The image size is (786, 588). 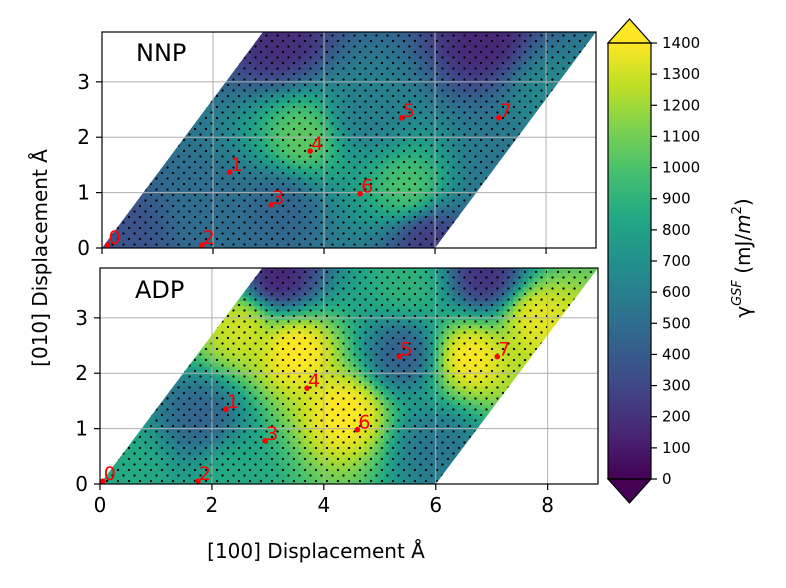 I want to click on nnp-panel-label: NNP, so click(x=161, y=53).